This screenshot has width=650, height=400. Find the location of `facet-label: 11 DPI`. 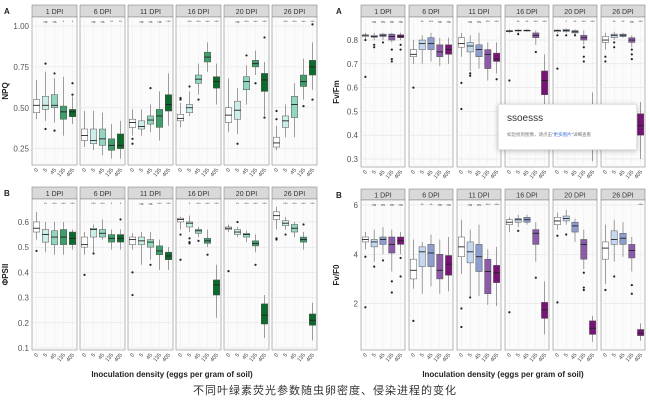

facet-label: 11 DPI is located at coordinates (150, 12).